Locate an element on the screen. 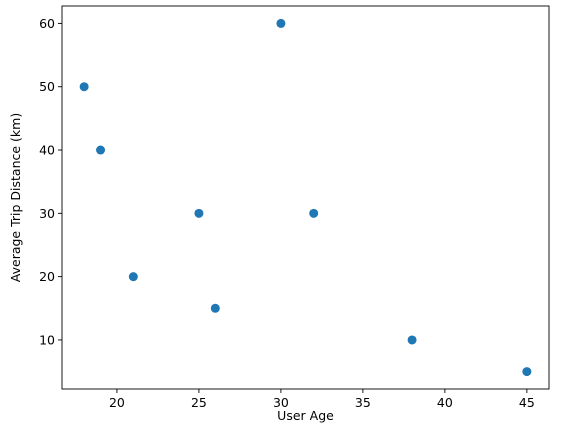 The height and width of the screenshot is (432, 562). x-tick-label: 20 is located at coordinates (117, 402).